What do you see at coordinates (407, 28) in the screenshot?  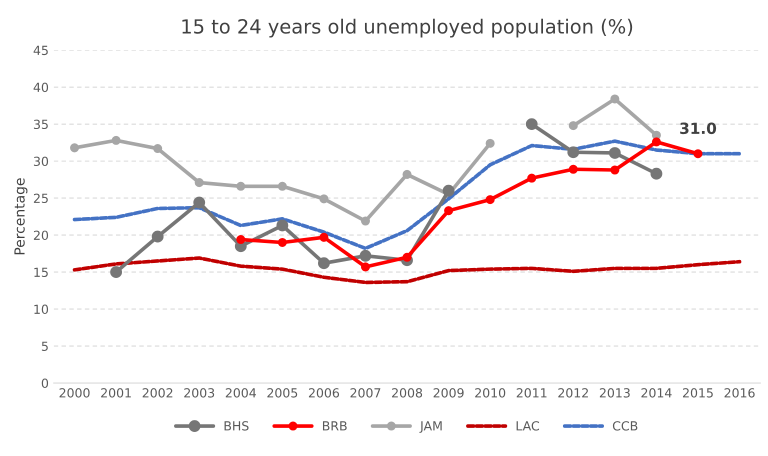 I see `chart-title: 15 to 24 years old unemployed population (%)` at bounding box center [407, 28].